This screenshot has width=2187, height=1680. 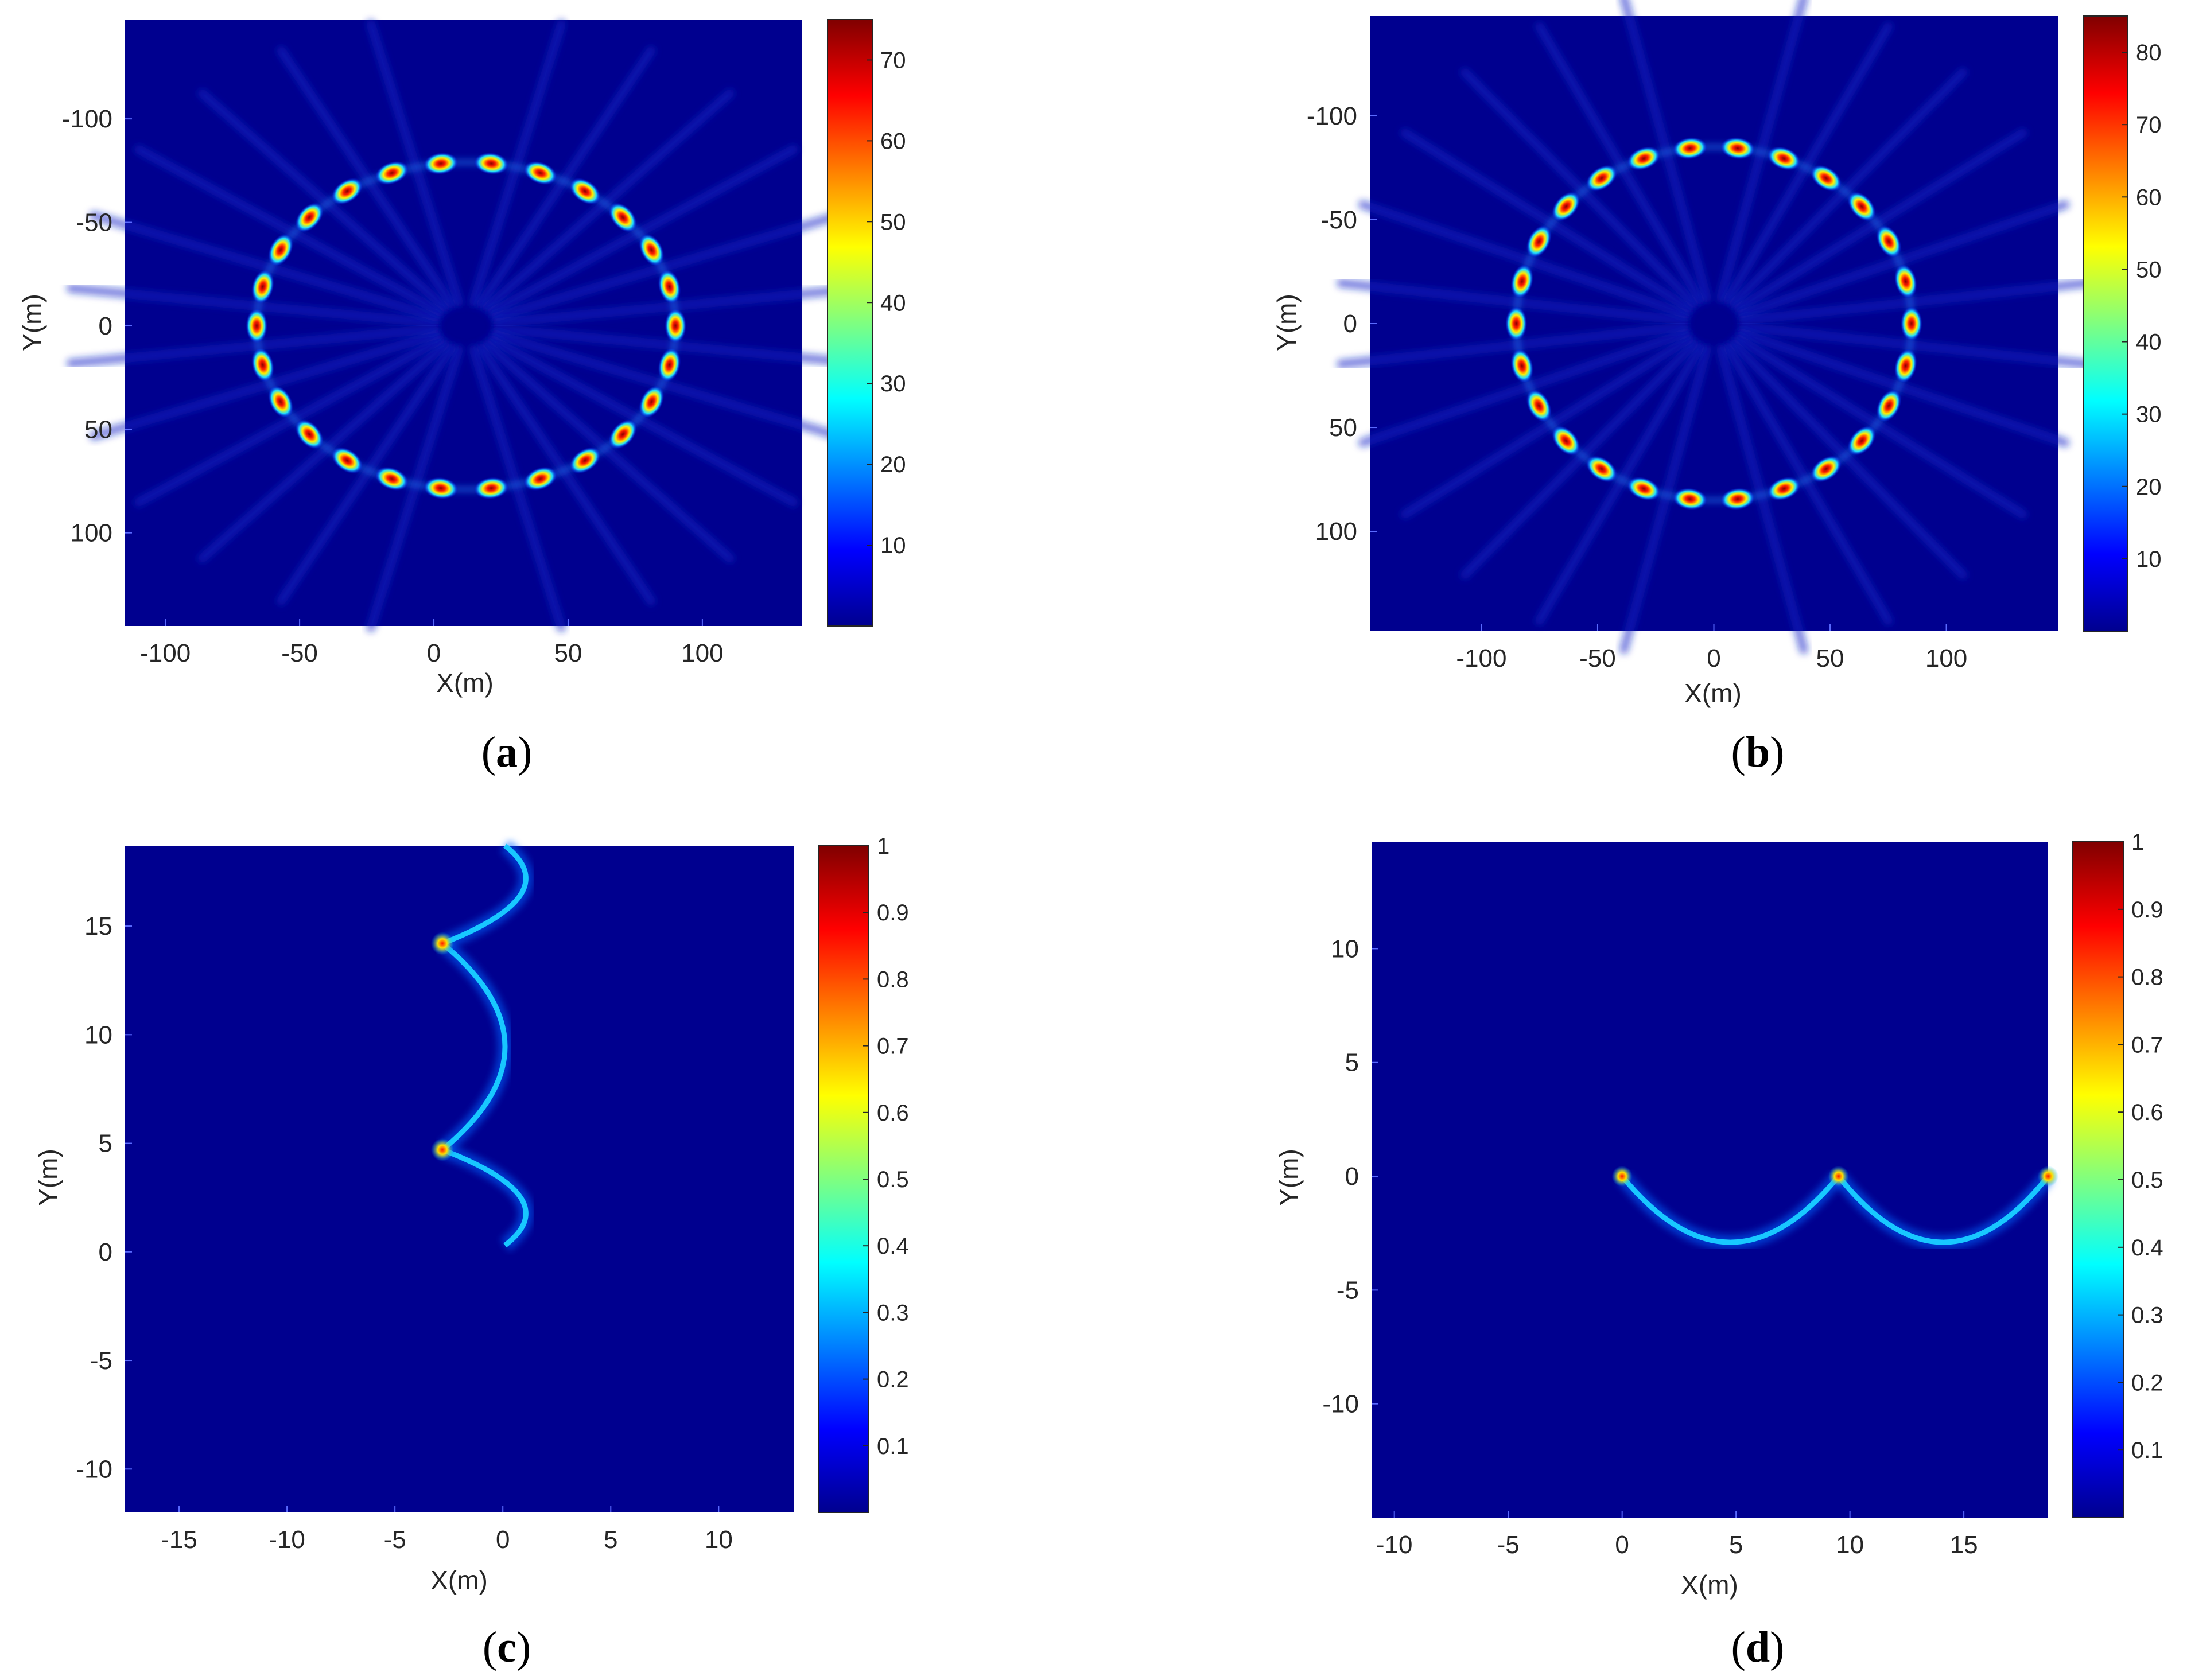 I want to click on y-tick-label: 10, so click(x=98, y=1035).